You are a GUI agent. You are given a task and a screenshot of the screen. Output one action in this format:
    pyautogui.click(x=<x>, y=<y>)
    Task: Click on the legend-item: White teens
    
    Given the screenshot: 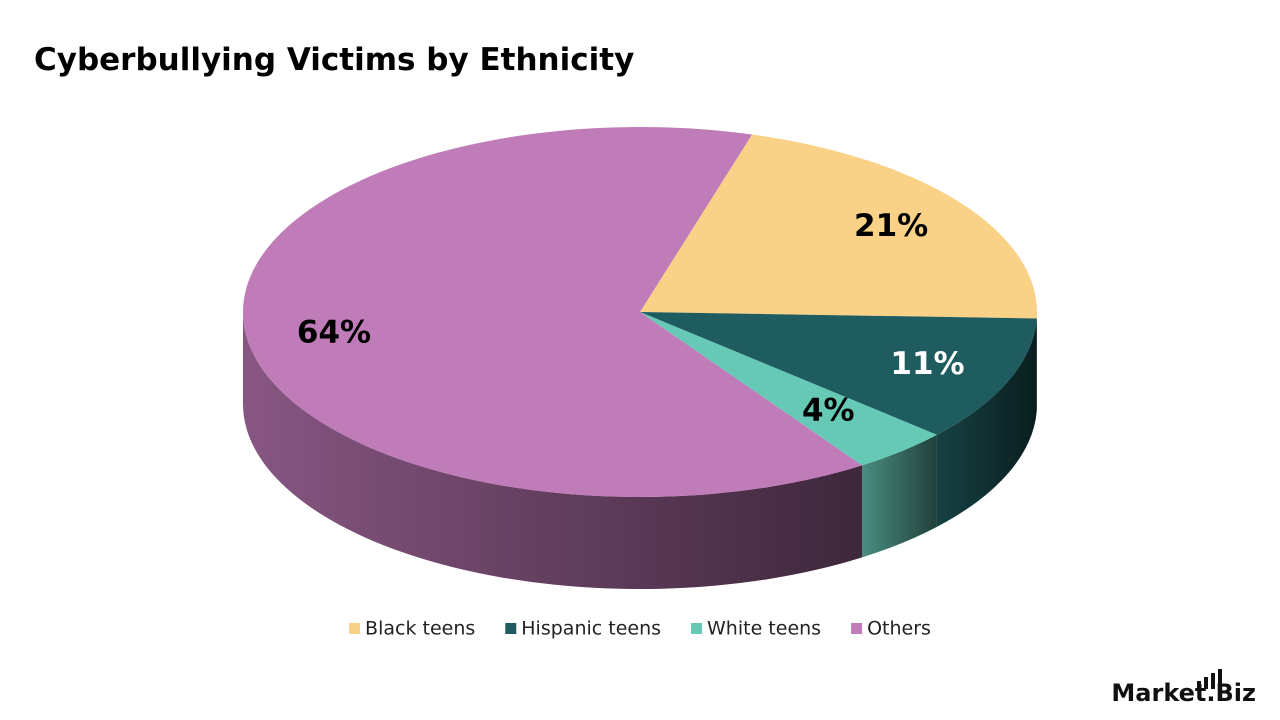 What is the action you would take?
    pyautogui.click(x=756, y=629)
    